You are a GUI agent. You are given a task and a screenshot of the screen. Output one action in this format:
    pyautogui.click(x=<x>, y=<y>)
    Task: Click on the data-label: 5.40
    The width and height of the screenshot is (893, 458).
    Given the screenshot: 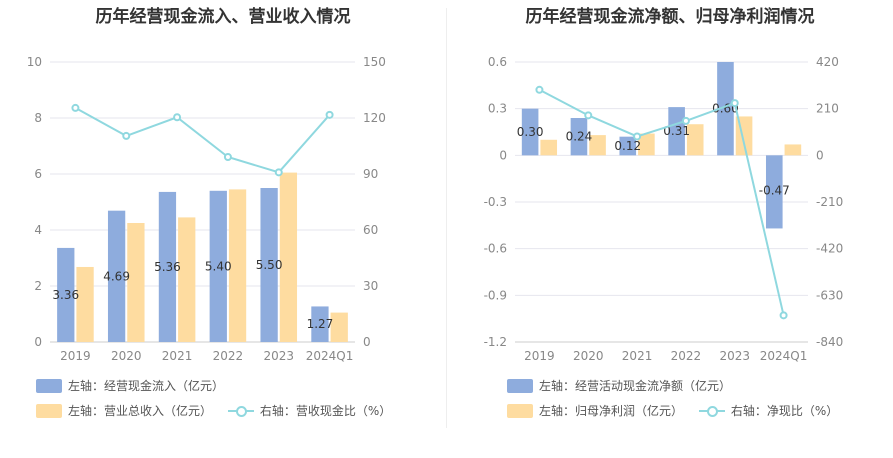 What is the action you would take?
    pyautogui.click(x=218, y=266)
    